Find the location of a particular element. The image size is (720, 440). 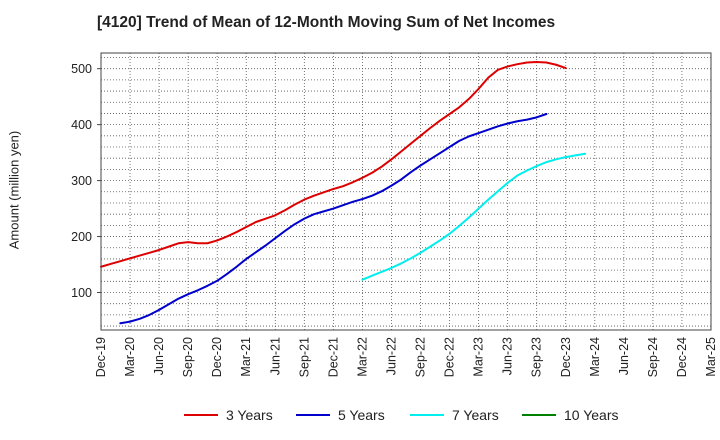

legend-item-10-years: 10 Years is located at coordinates (570, 415).